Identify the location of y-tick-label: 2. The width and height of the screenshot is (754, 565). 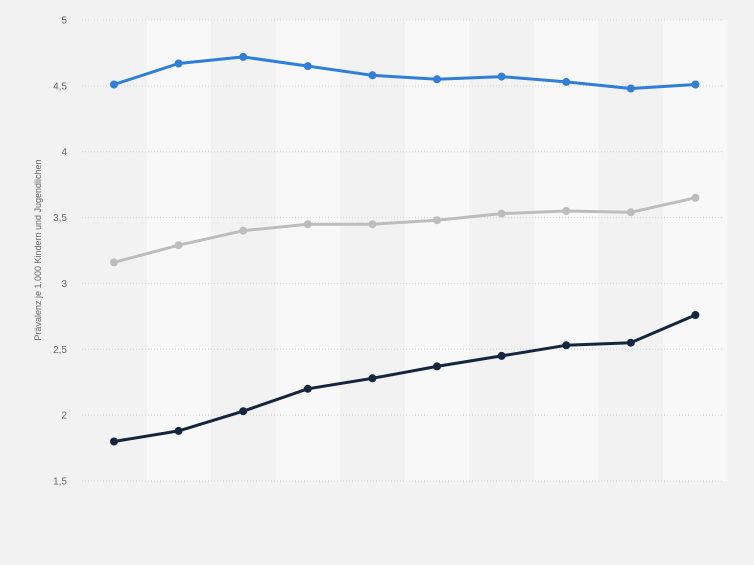
(64, 416).